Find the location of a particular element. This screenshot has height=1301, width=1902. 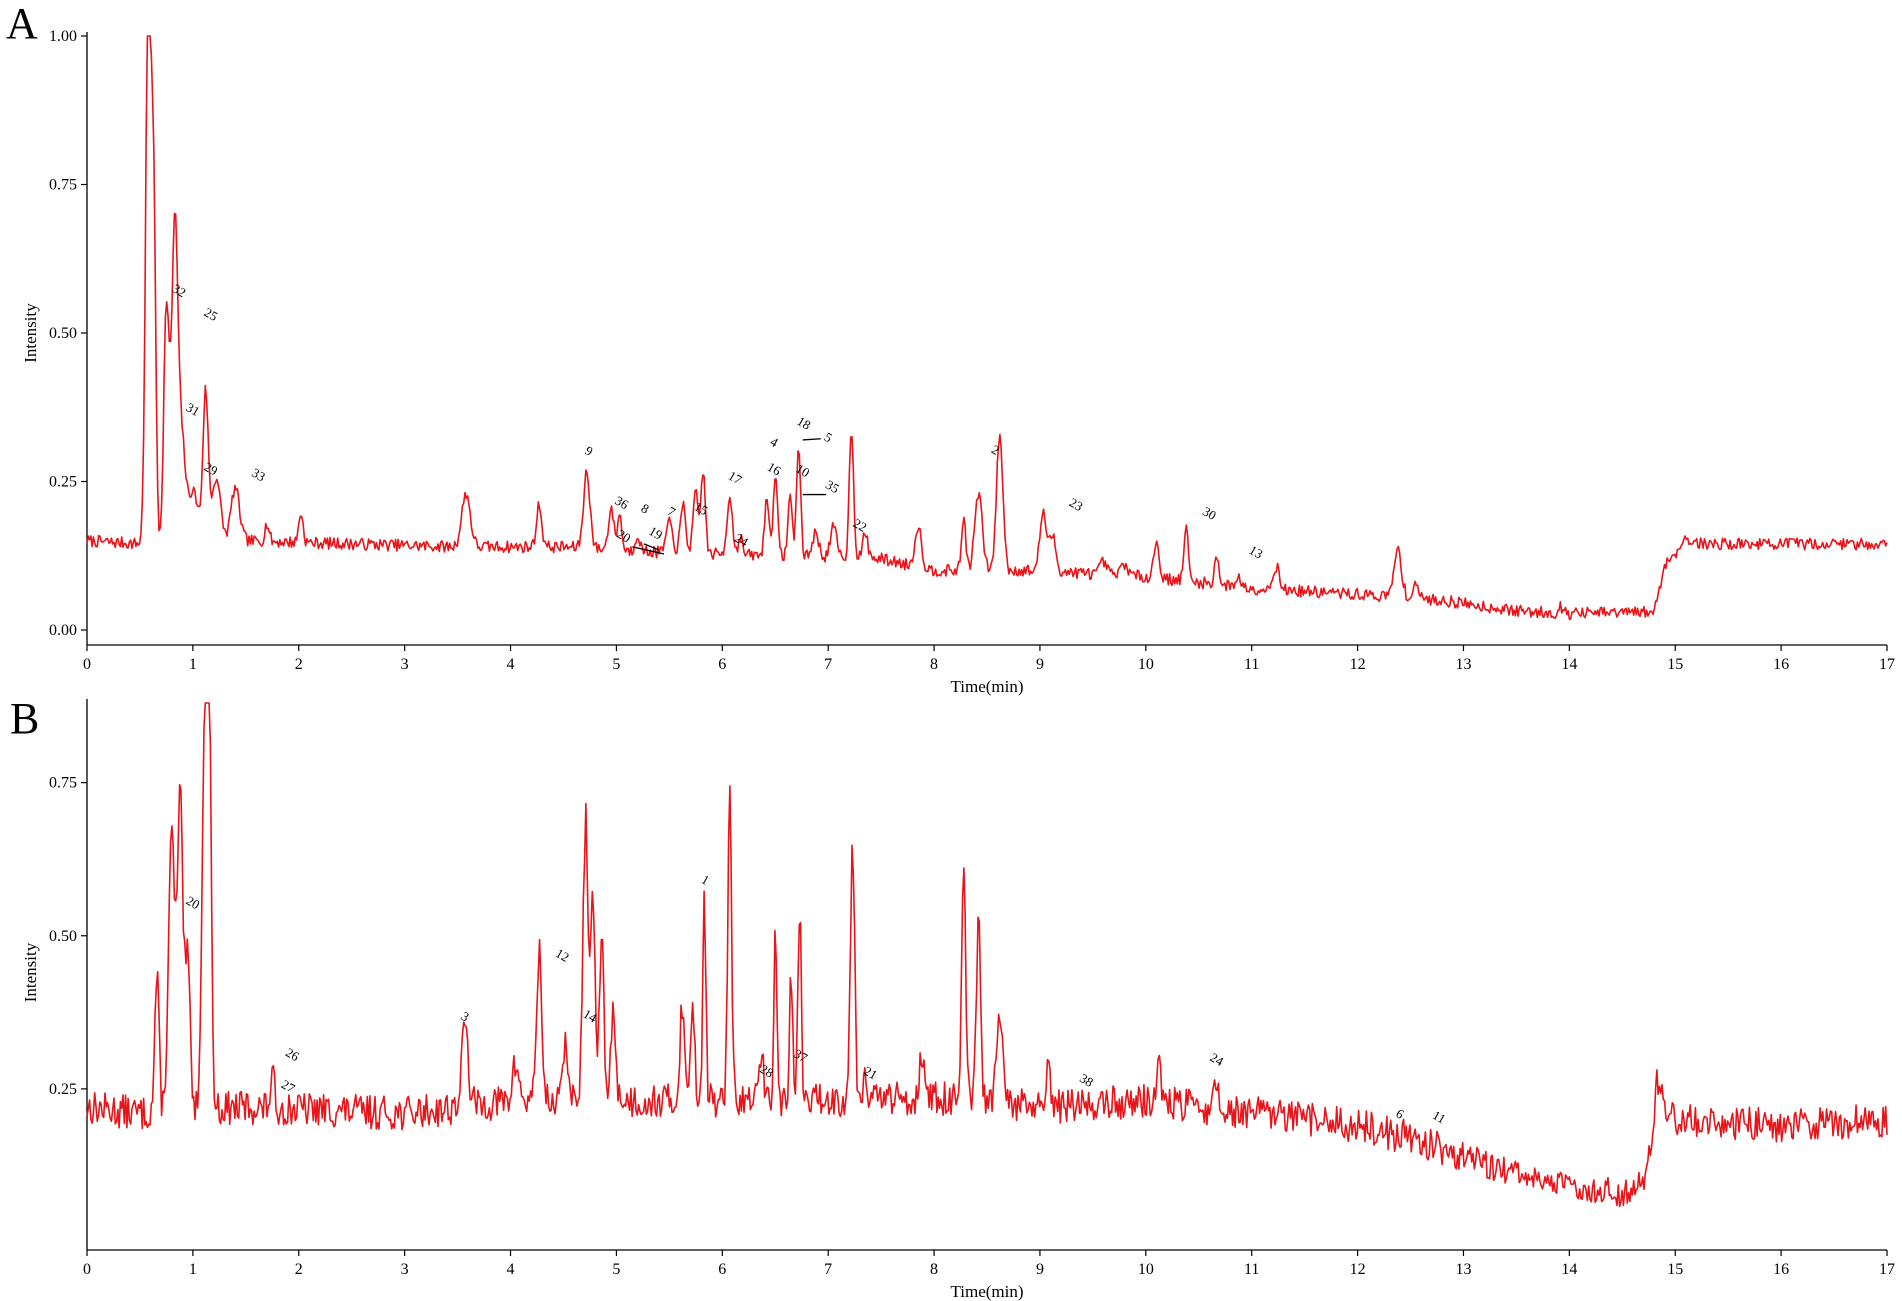

peak-label: 28 is located at coordinates (767, 1070).